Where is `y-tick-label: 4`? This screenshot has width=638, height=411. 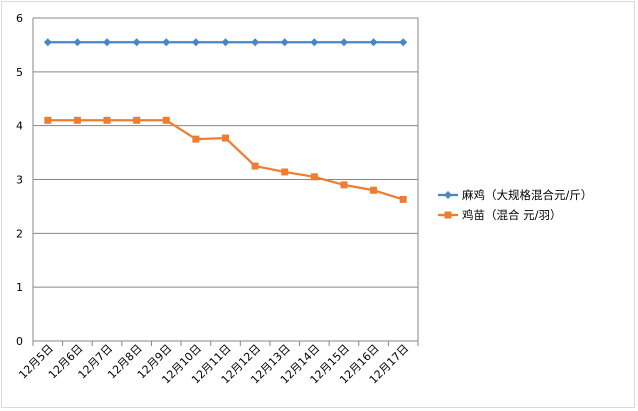 y-tick-label: 4 is located at coordinates (19, 126).